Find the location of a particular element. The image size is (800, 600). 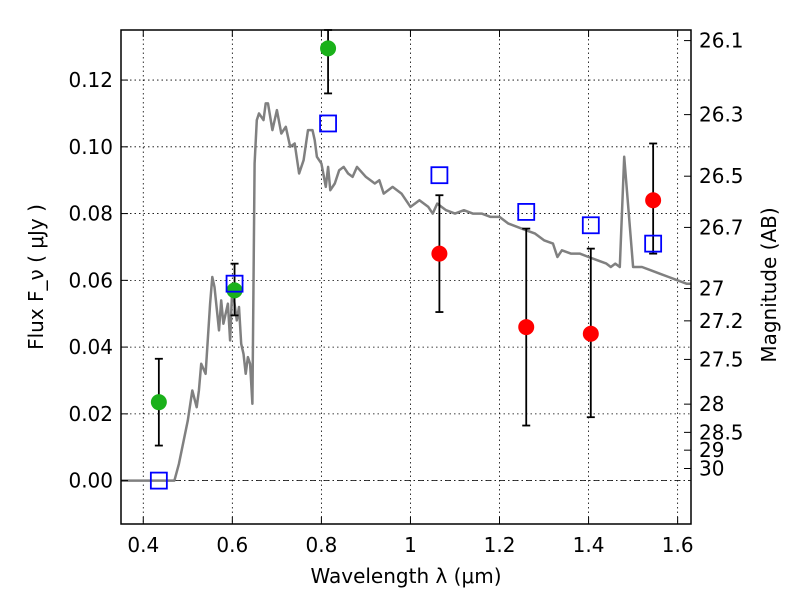

x-tick-label: 0.8 is located at coordinates (321, 545).